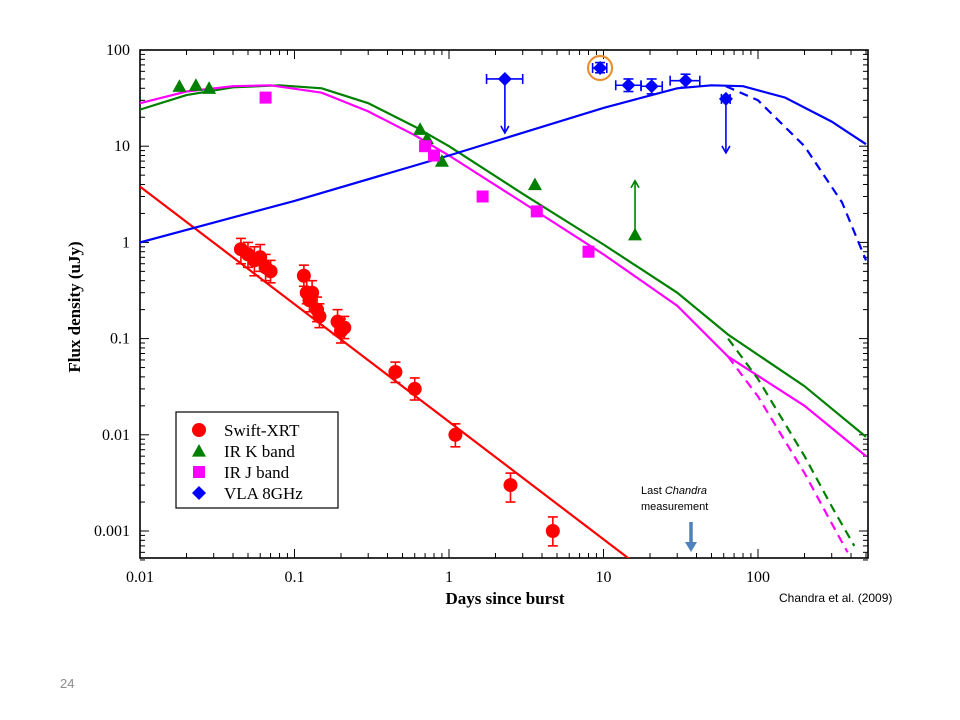 This screenshot has height=720, width=960. What do you see at coordinates (120, 339) in the screenshot?
I see `y-tick-label: 0.1` at bounding box center [120, 339].